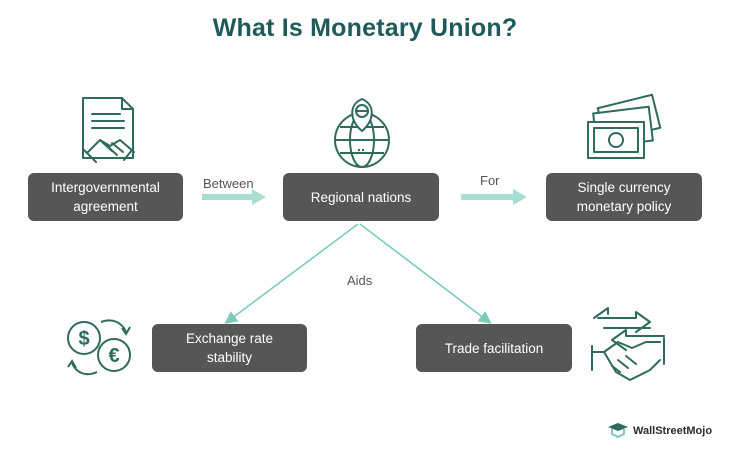 The image size is (730, 462). I want to click on arrow-to-trade, so click(425, 273).